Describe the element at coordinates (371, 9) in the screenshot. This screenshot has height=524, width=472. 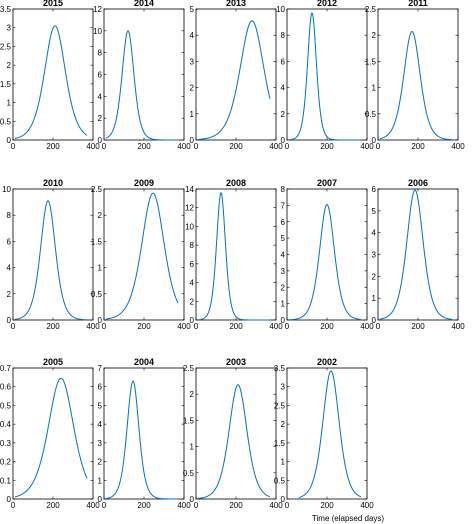
I see `y-tick-label: 2.5` at that location.